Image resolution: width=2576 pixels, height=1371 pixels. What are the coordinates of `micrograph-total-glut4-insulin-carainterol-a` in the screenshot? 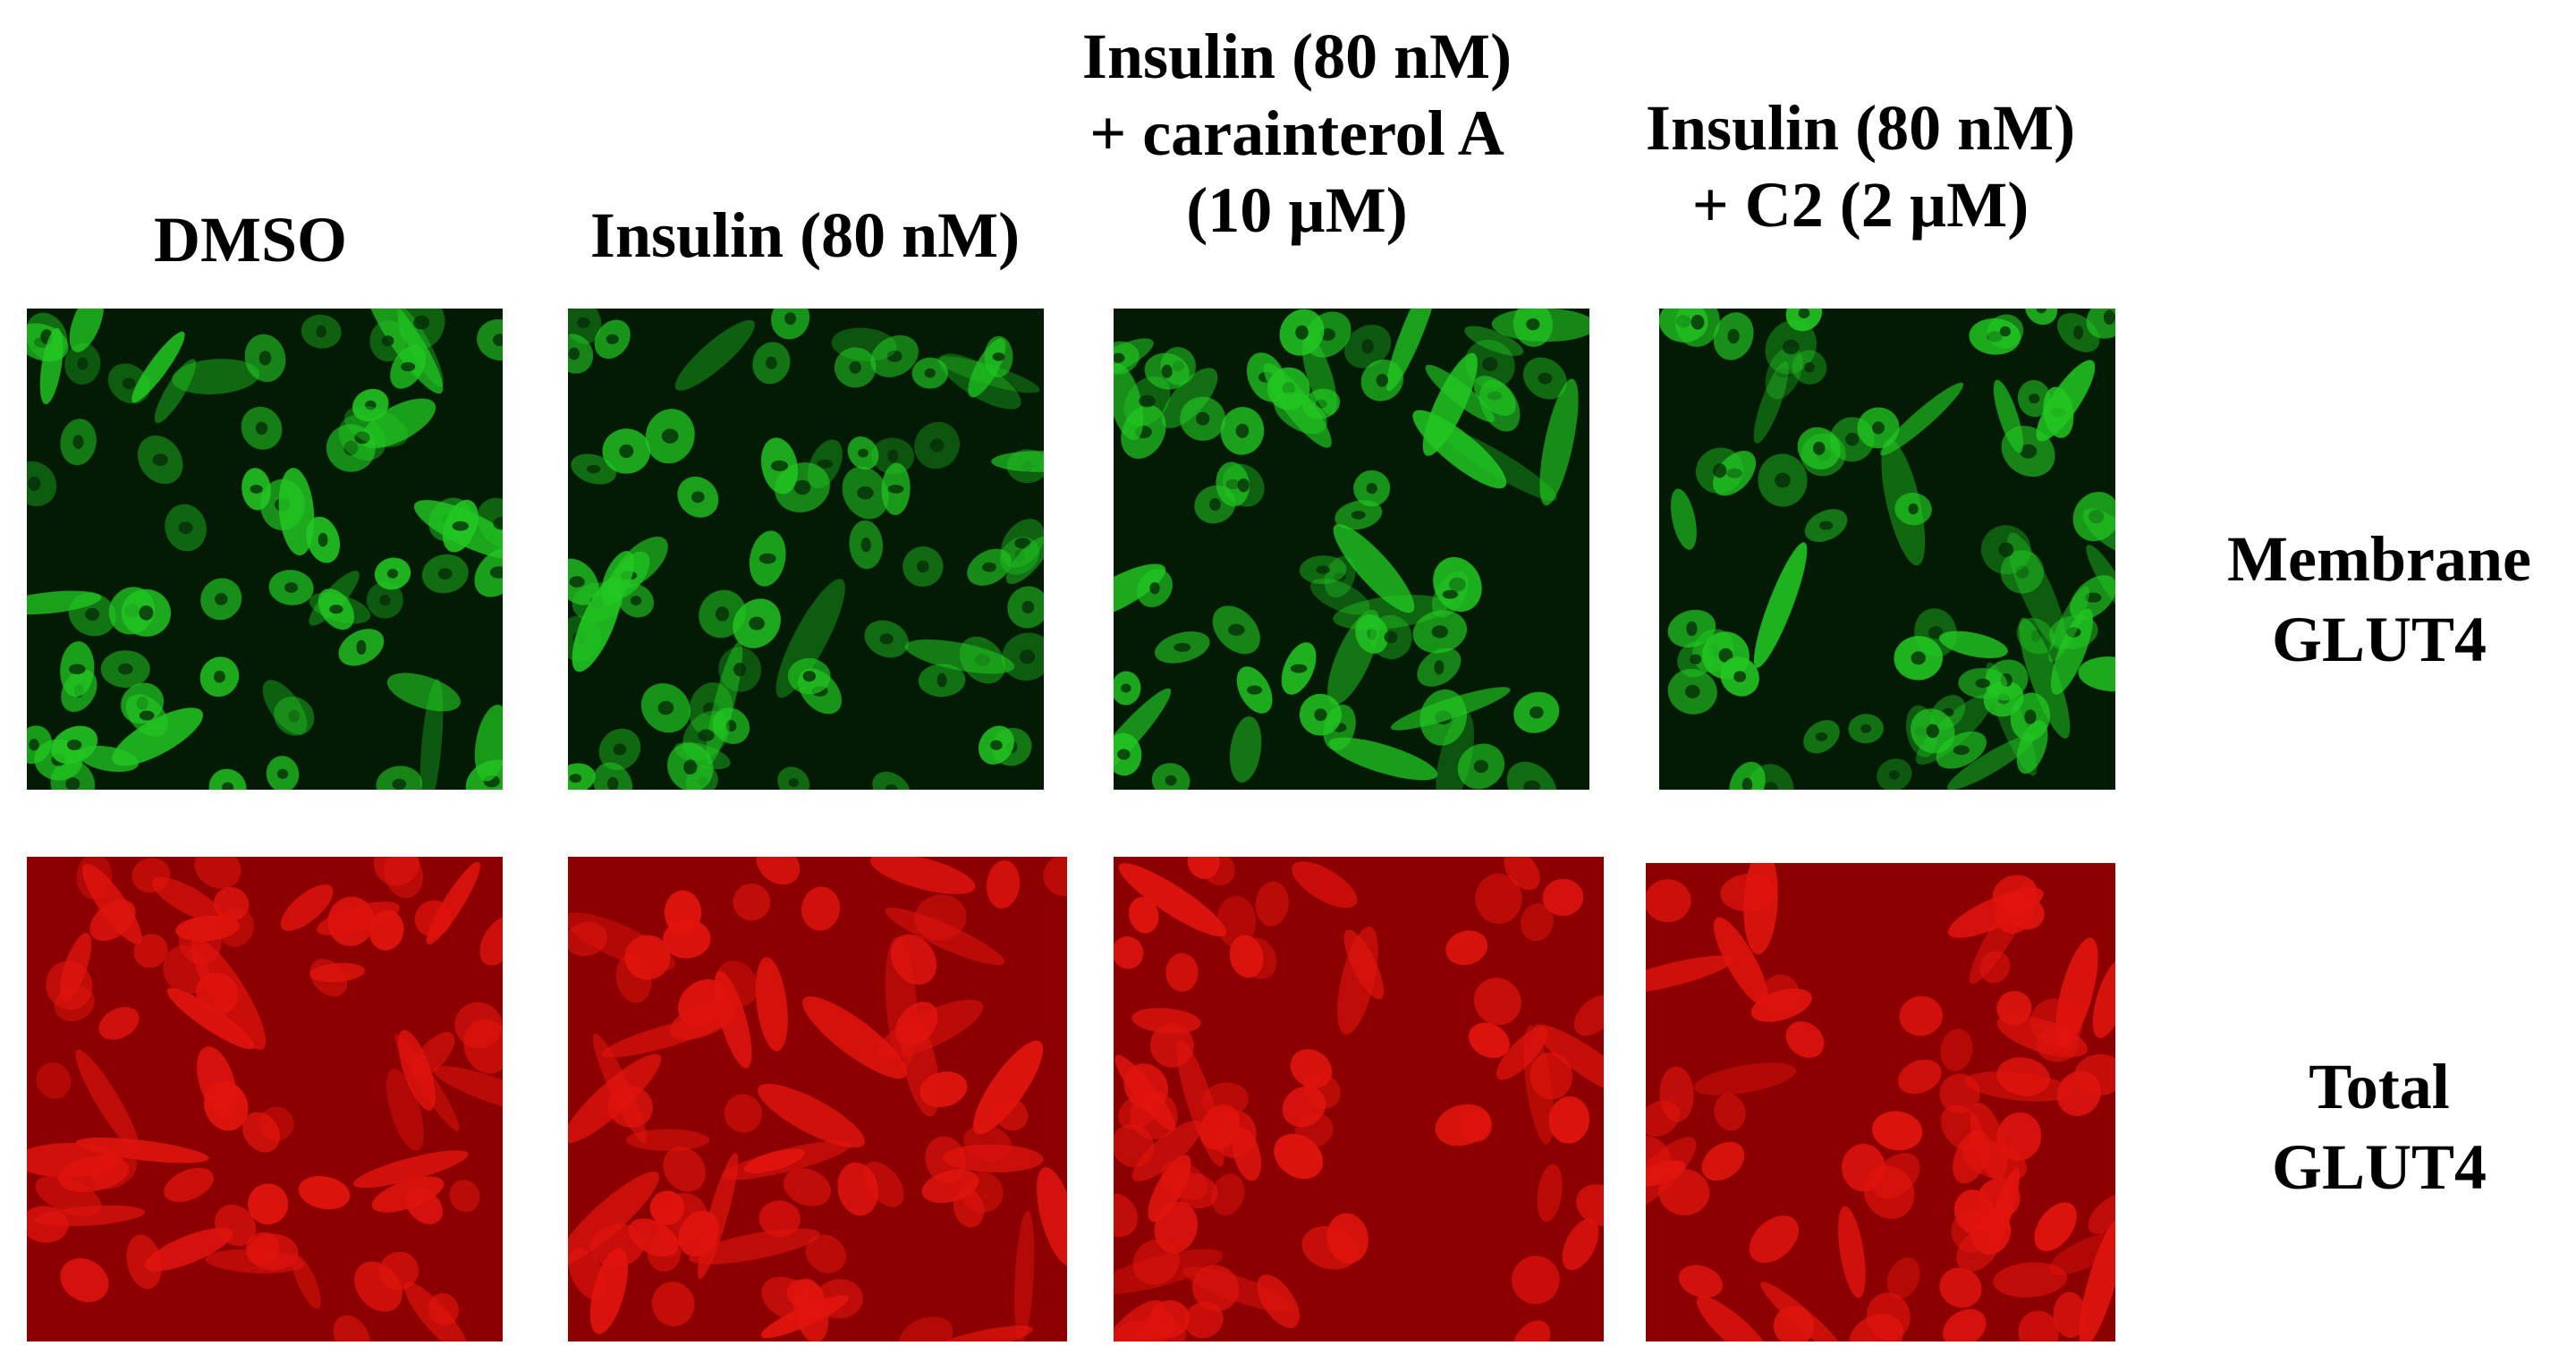 It's located at (1359, 1099).